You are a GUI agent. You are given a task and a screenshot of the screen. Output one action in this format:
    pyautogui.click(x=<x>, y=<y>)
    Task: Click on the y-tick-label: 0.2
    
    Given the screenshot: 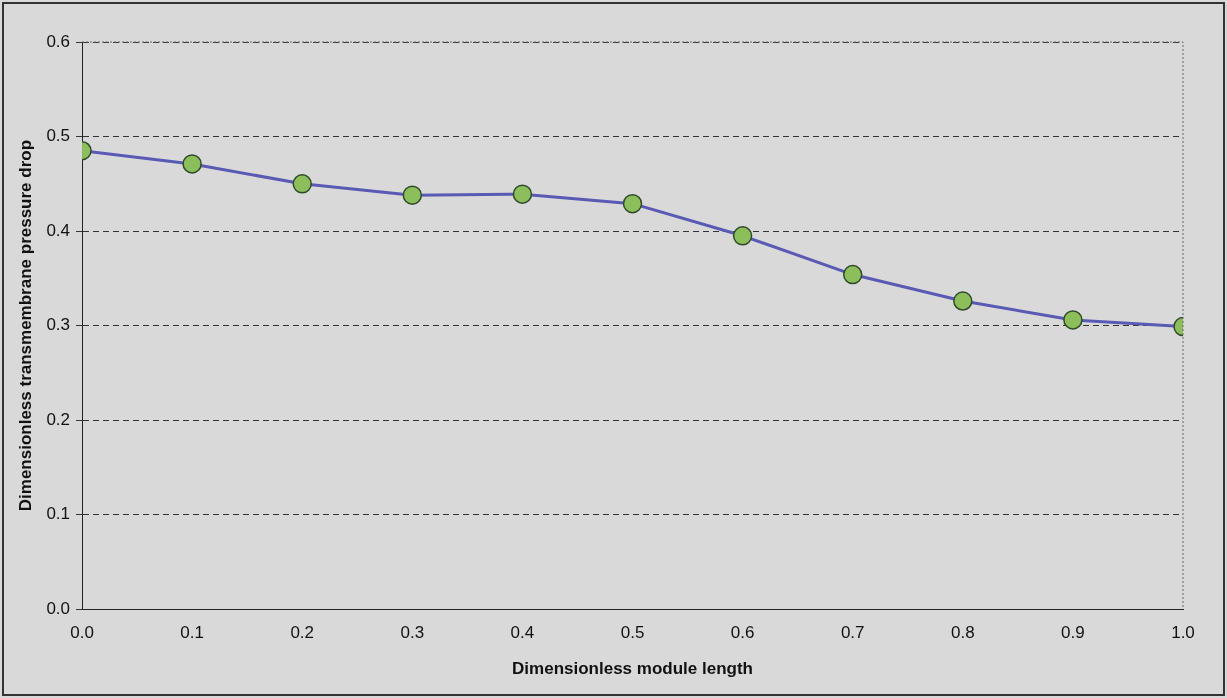 What is the action you would take?
    pyautogui.click(x=58, y=419)
    